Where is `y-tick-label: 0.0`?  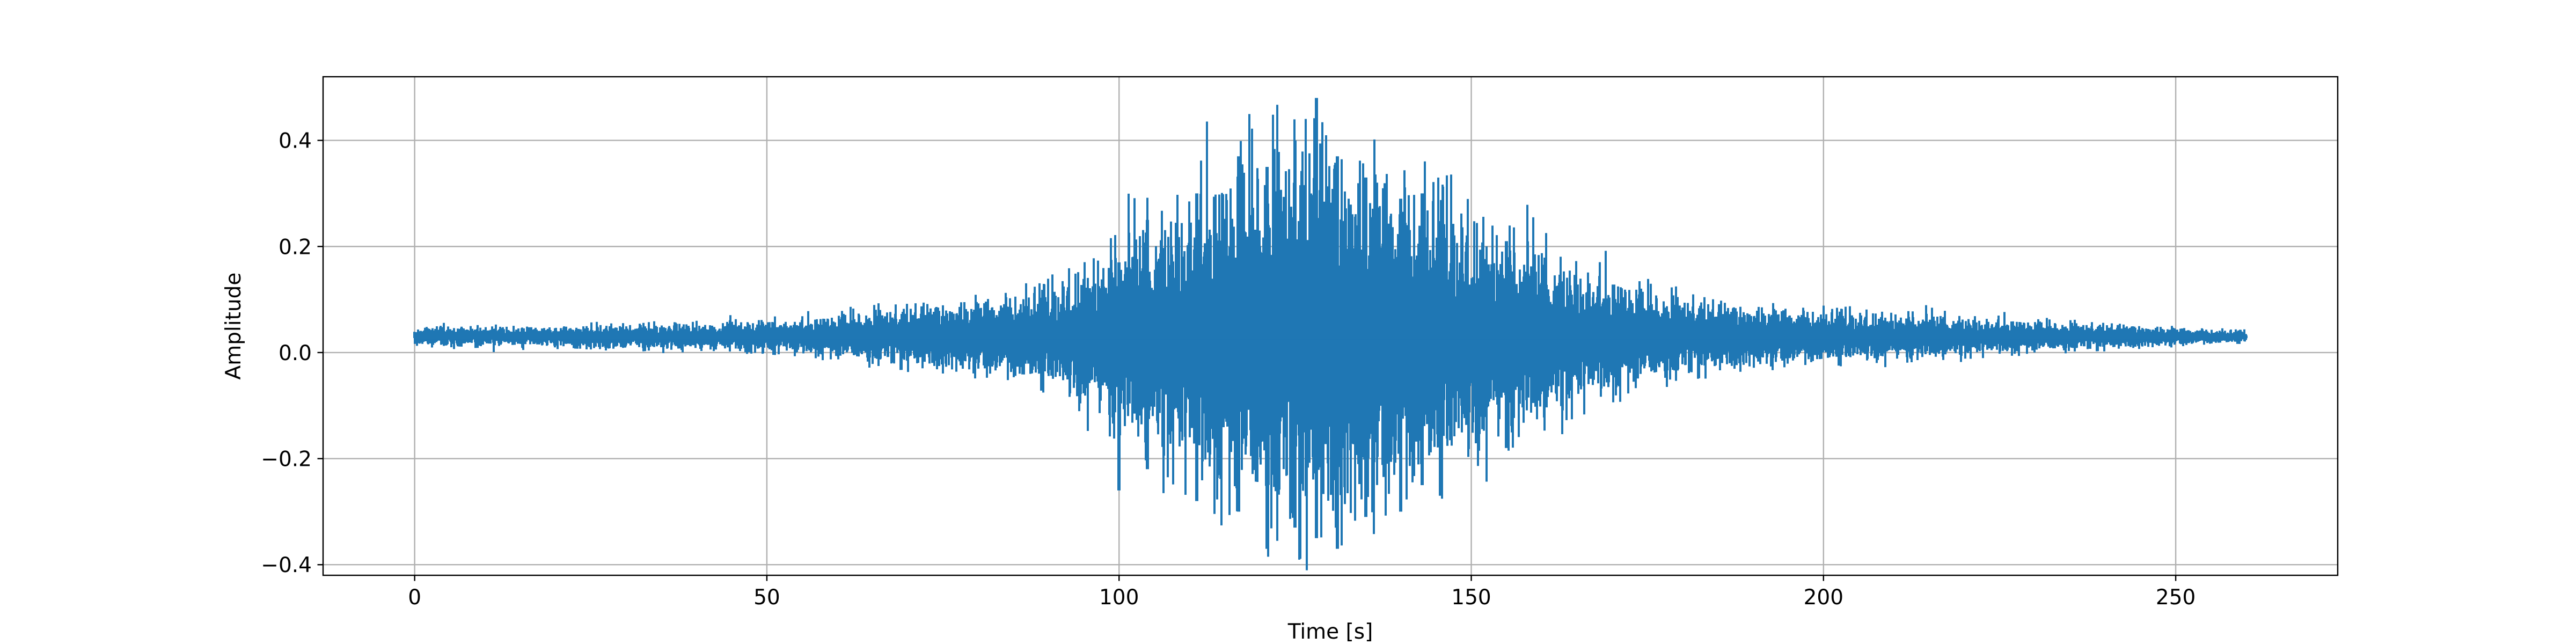 y-tick-label: 0.0 is located at coordinates (295, 353).